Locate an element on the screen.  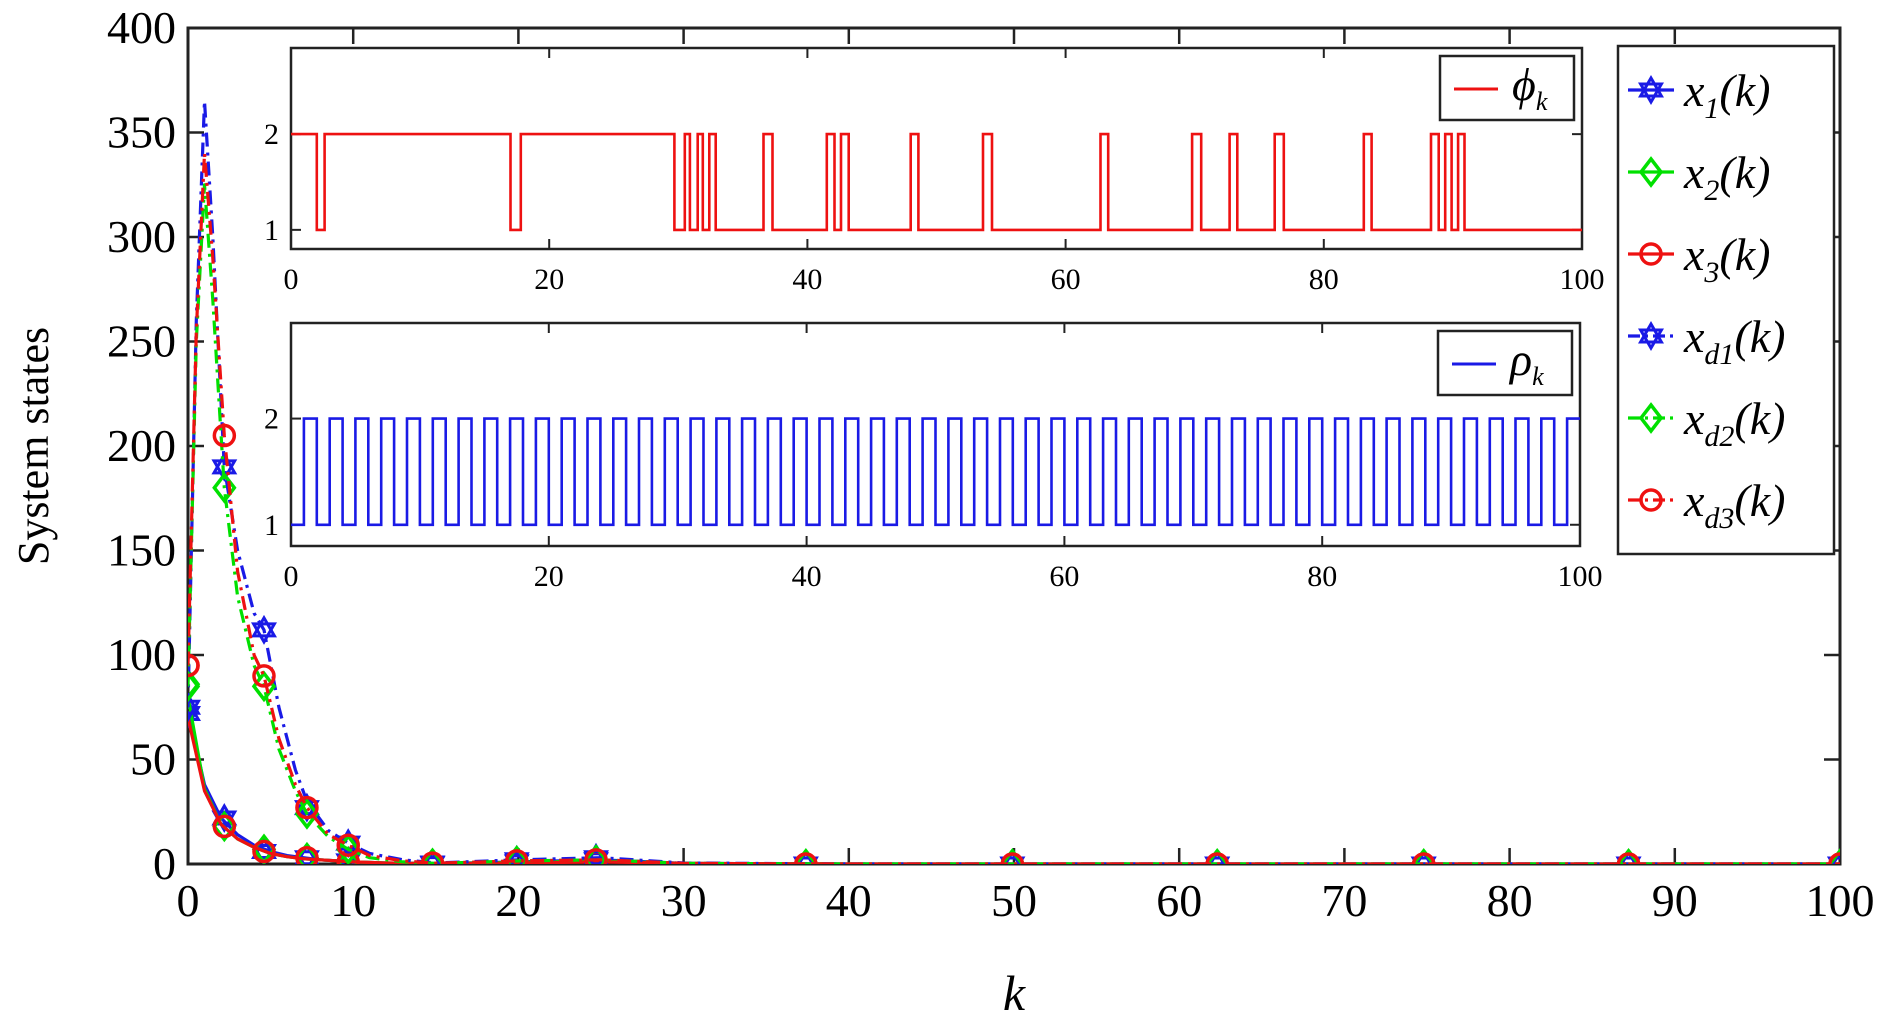
inset-x-tick-label: 0 is located at coordinates (291, 576).